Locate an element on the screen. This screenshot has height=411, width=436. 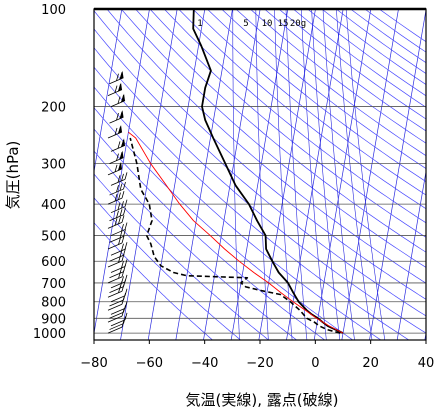
x-tick-label: −80 is located at coordinates (93, 363).